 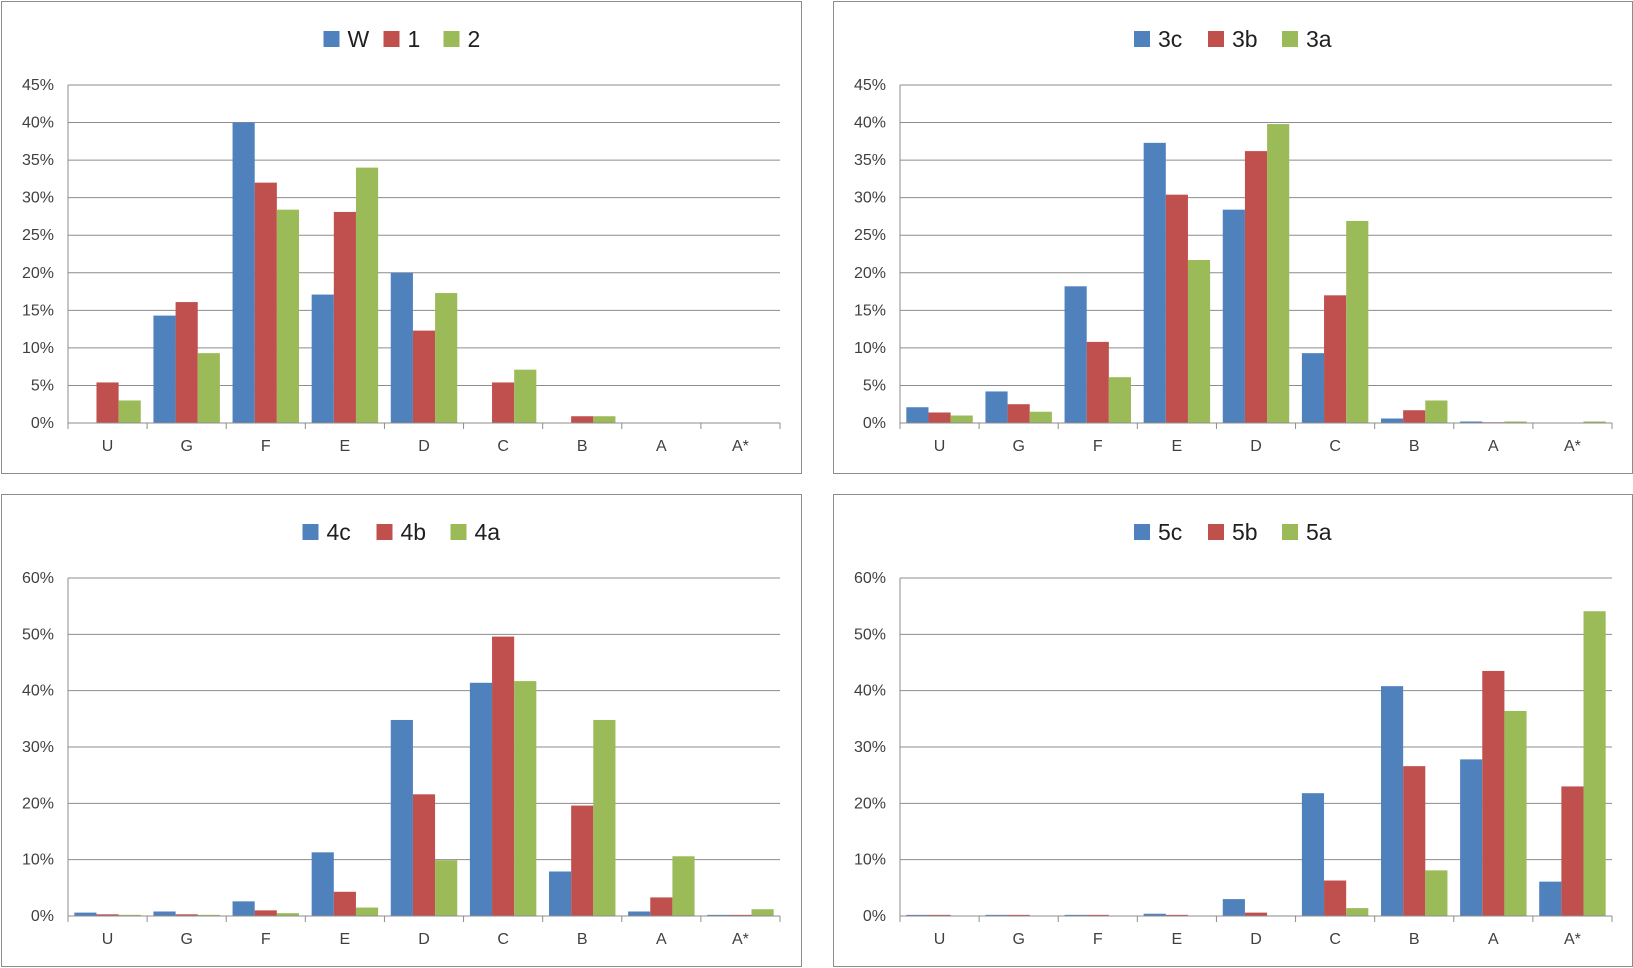 What do you see at coordinates (1170, 39) in the screenshot?
I see `legend-label: 3c` at bounding box center [1170, 39].